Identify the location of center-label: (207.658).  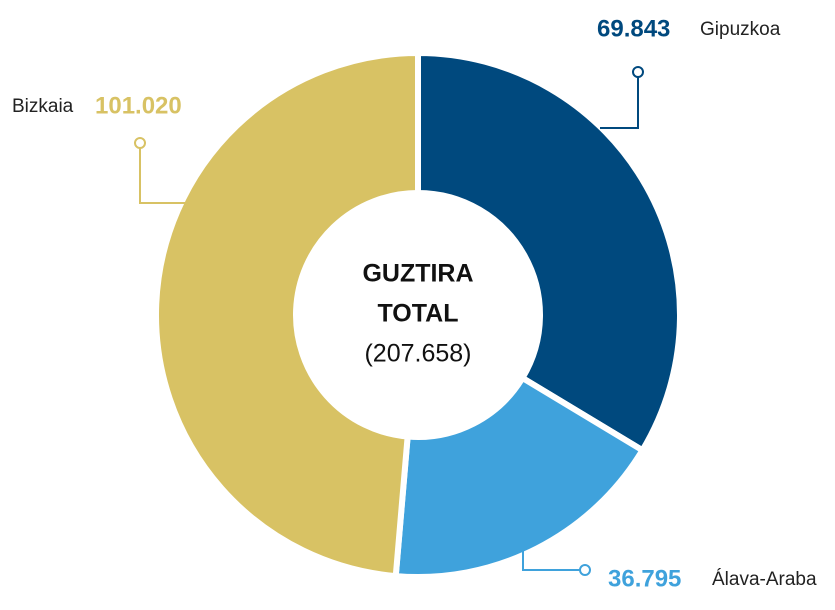
(417, 354).